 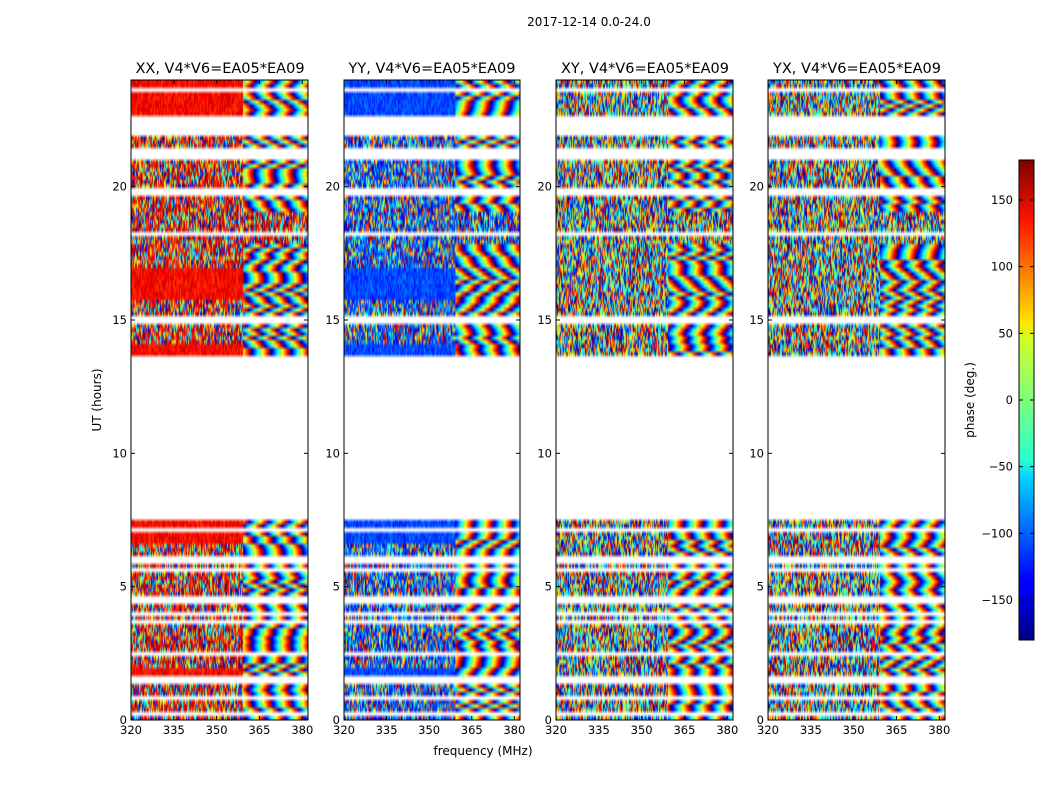 I want to click on colorbar-ticks: 150 100 50 0 −50 −100 −150, so click(x=1007, y=400).